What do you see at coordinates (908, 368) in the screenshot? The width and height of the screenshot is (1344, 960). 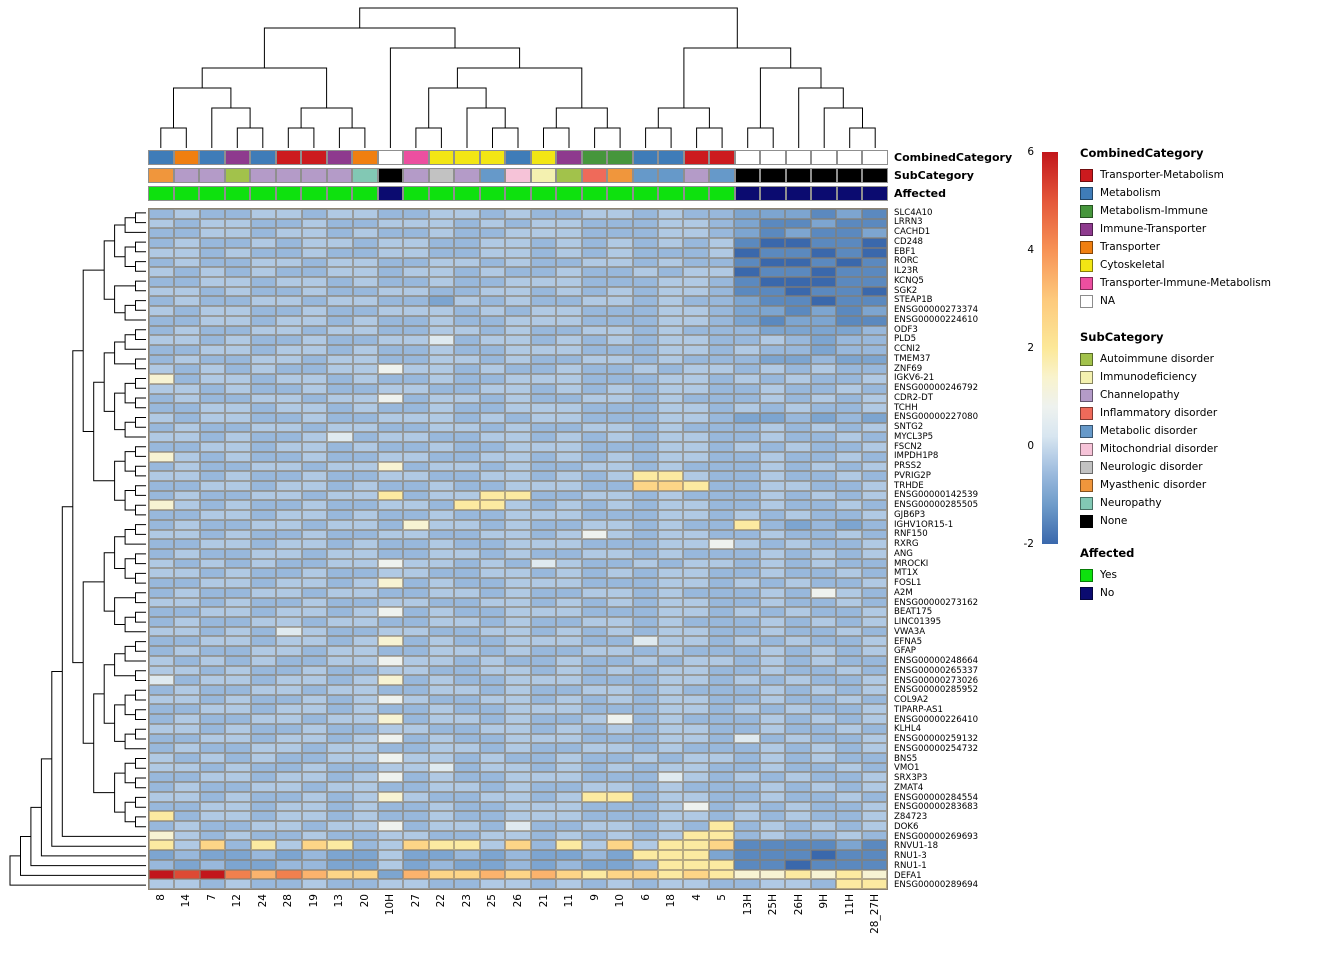 I see `row-label: ZNF69` at bounding box center [908, 368].